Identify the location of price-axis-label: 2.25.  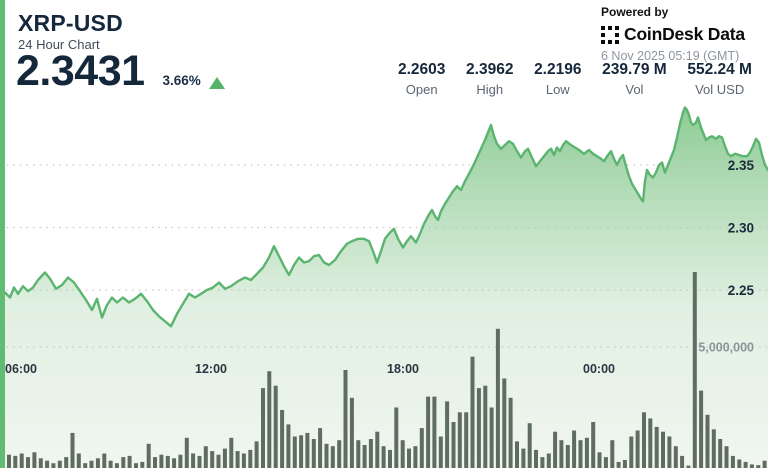
(741, 290).